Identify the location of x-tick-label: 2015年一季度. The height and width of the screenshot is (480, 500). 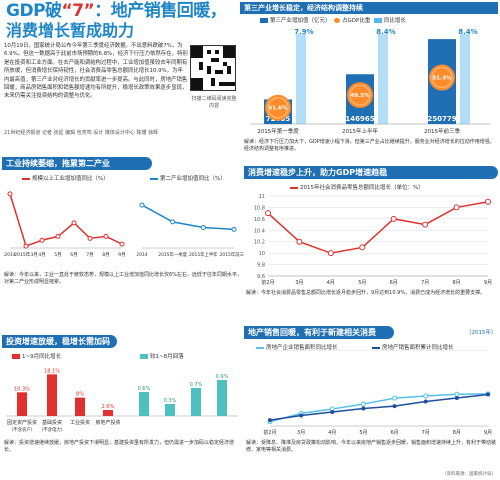
(172, 254).